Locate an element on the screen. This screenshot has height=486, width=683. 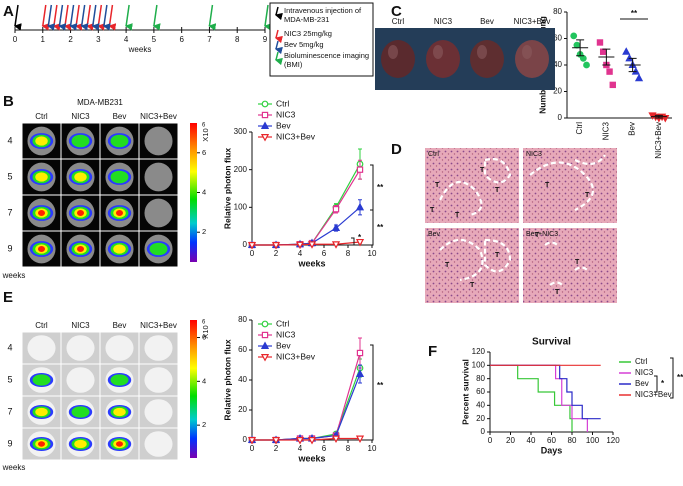
column-label: Ctrl is located at coordinates (41, 116).